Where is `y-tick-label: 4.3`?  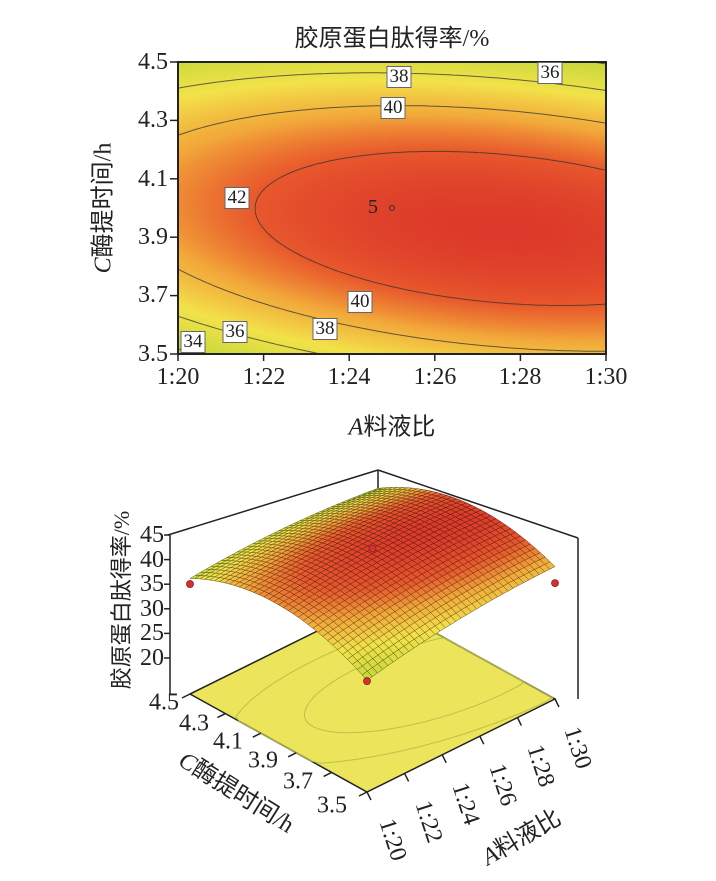
y-tick-label: 4.3 is located at coordinates (153, 120).